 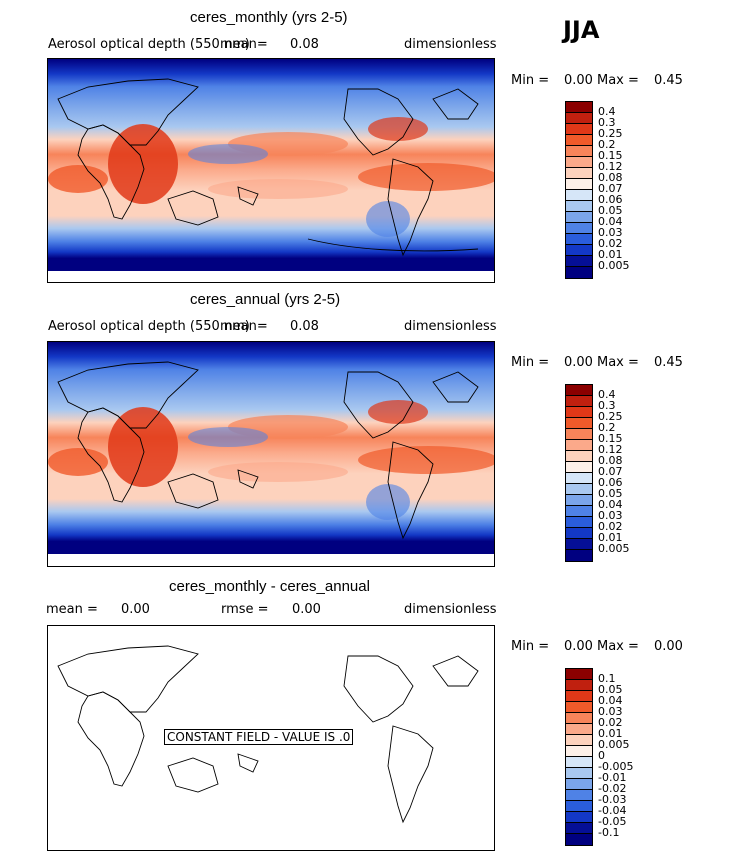 What do you see at coordinates (530, 80) in the screenshot?
I see `panel1-min-label: Min =` at bounding box center [530, 80].